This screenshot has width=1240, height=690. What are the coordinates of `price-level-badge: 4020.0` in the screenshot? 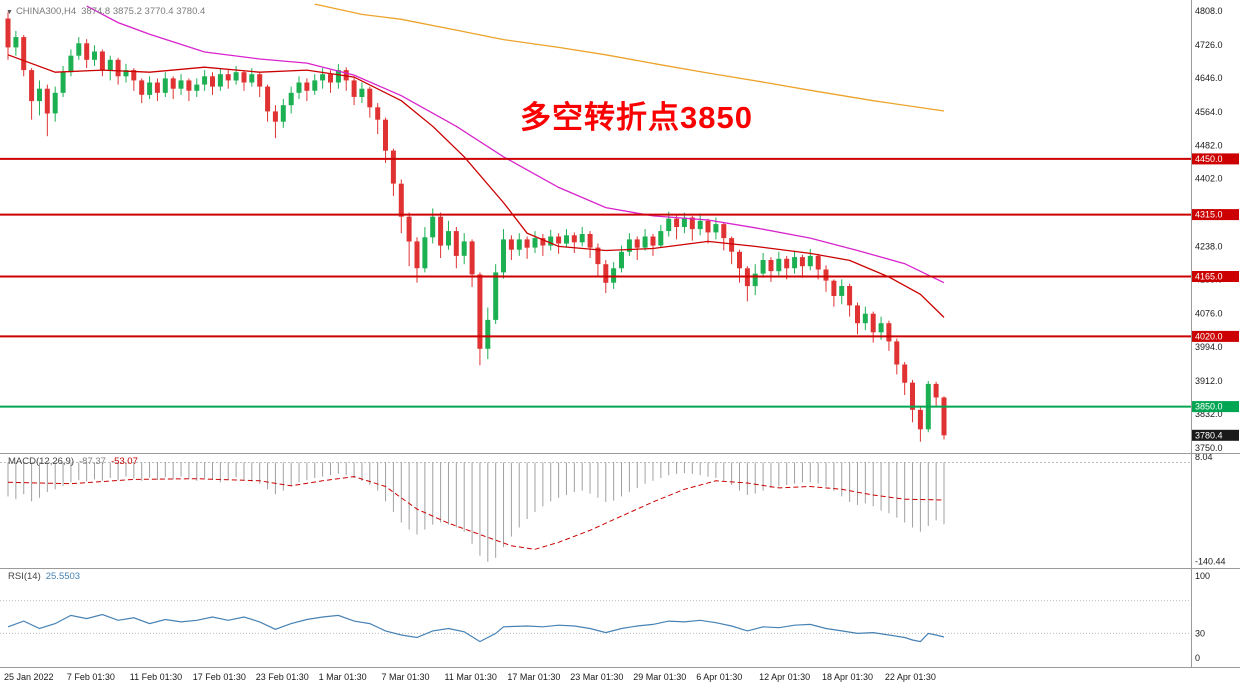 It's located at (1215, 336).